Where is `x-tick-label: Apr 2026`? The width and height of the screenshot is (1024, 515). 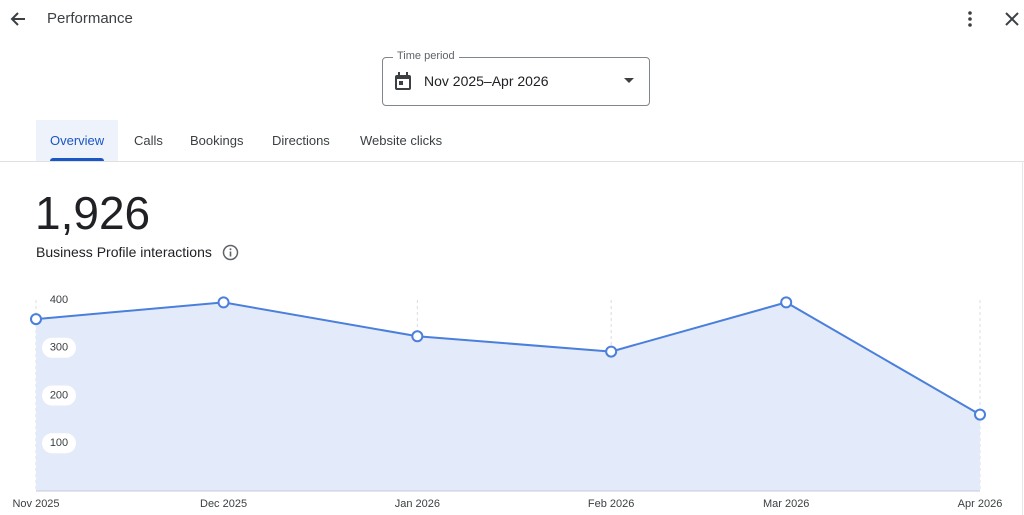
x-tick-label: Apr 2026 is located at coordinates (980, 504).